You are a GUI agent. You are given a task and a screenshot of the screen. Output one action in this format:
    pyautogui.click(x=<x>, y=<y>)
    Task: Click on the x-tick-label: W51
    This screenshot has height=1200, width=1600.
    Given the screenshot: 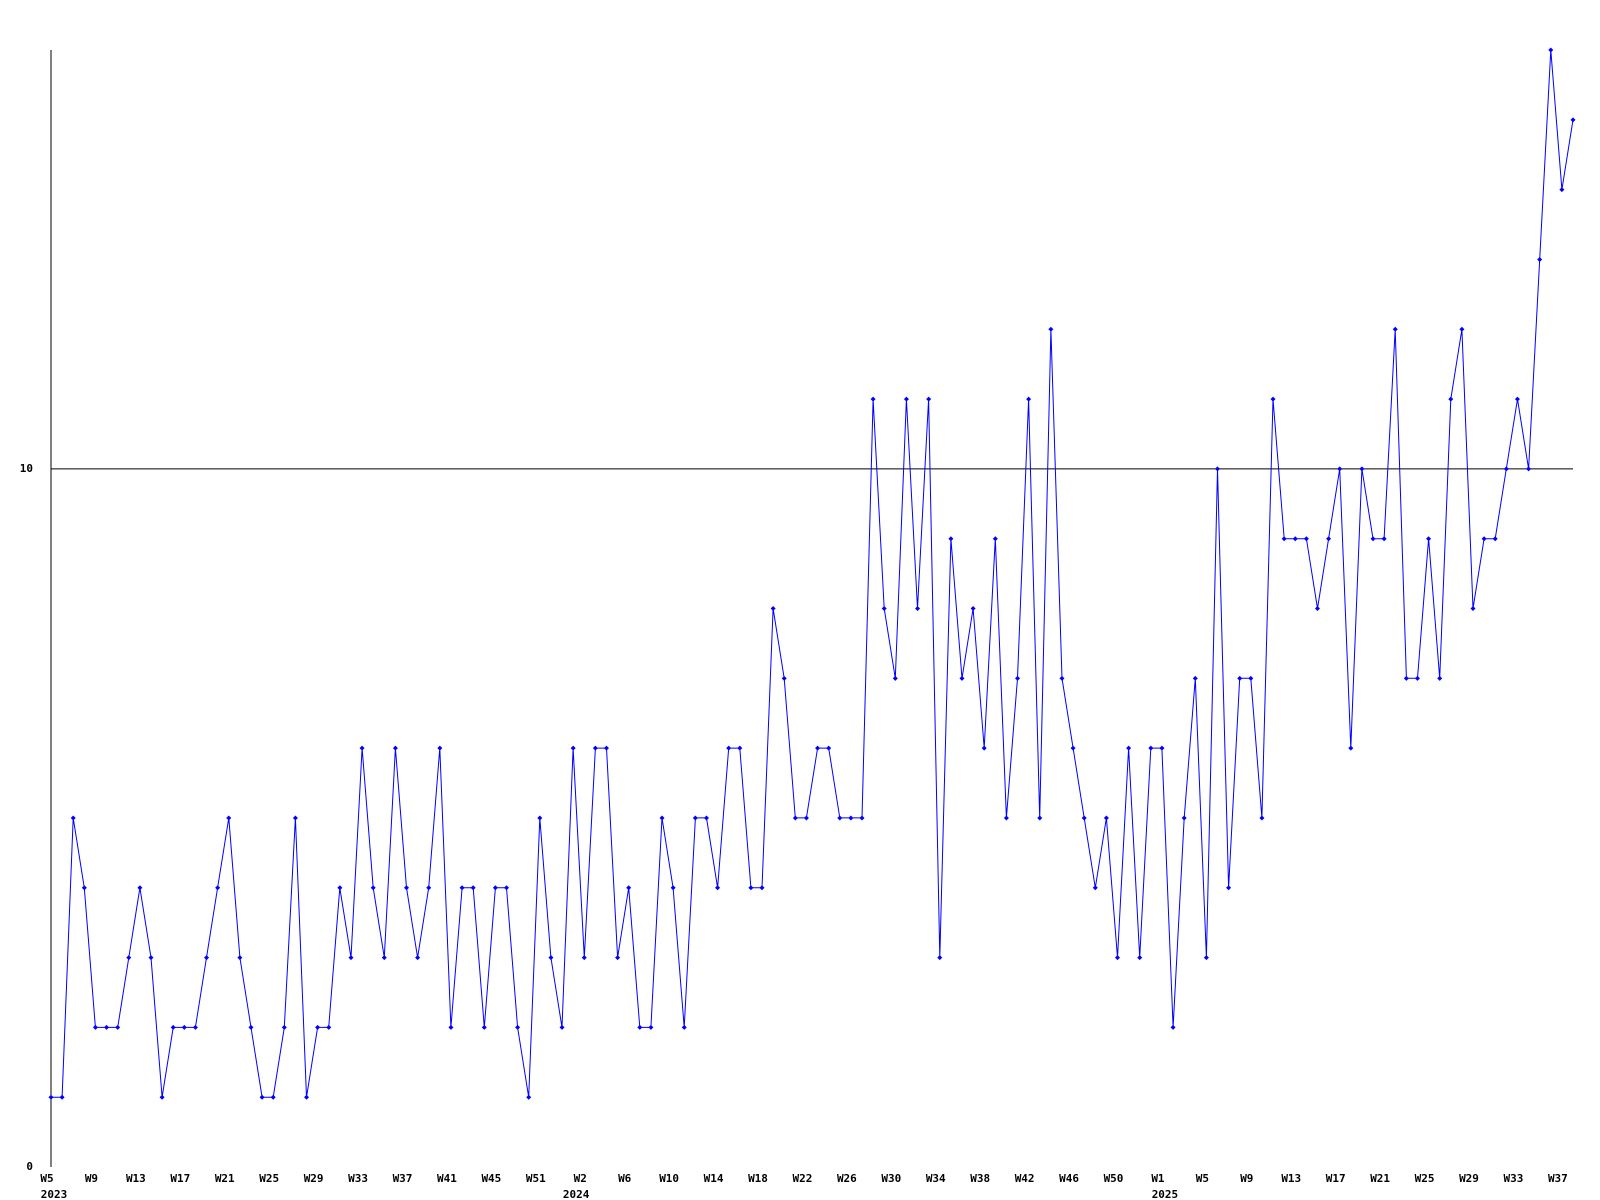 What is the action you would take?
    pyautogui.click(x=536, y=1178)
    